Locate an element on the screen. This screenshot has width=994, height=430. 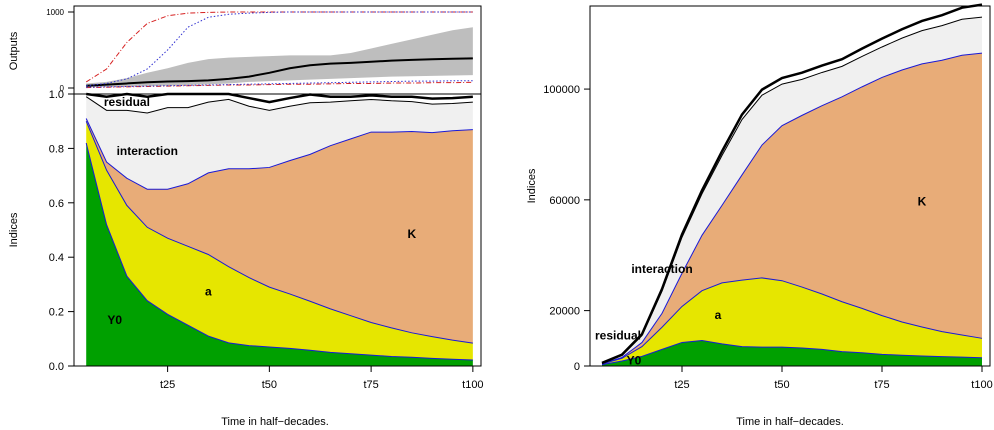
absolute-x-tick-label: t25 is located at coordinates (681, 385).